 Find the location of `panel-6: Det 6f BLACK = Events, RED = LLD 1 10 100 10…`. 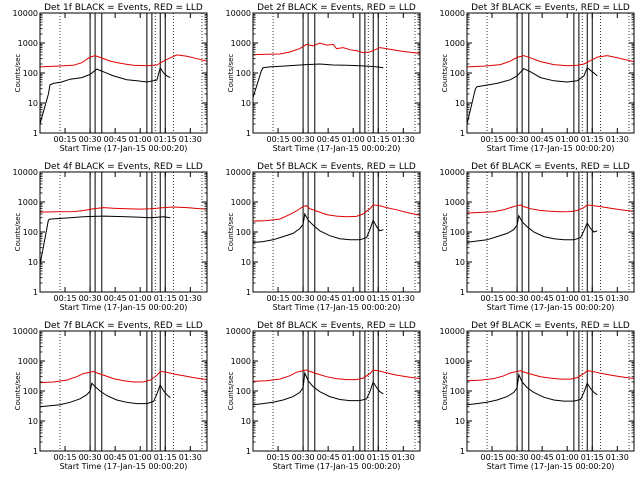

panel-6: Det 6f BLACK = Events, RED = LLD 1 10 100 10… is located at coordinates (537, 237).